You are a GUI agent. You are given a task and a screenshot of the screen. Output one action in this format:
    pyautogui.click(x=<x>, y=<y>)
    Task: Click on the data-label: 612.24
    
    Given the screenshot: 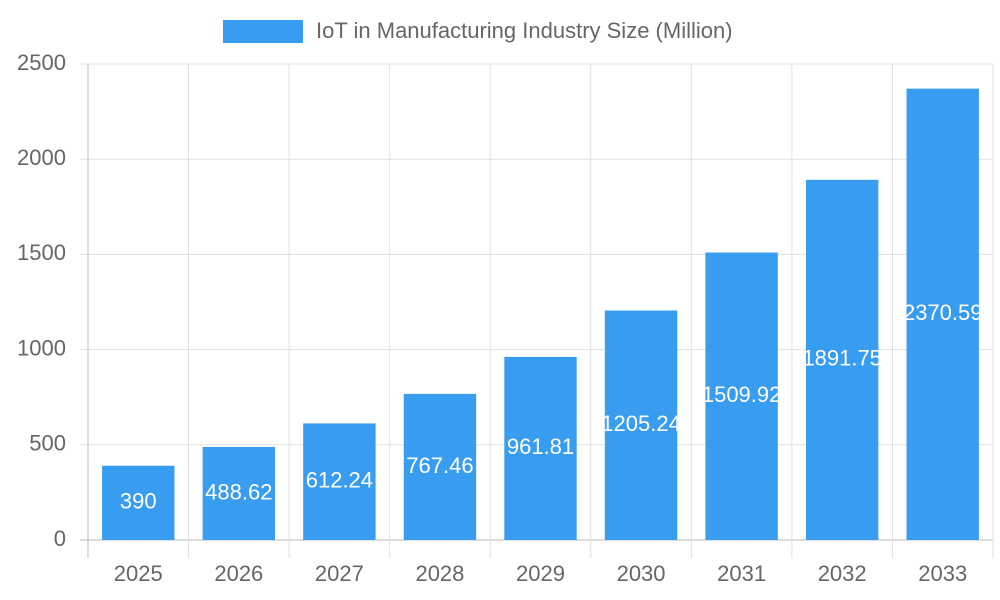 What is the action you would take?
    pyautogui.click(x=339, y=480)
    